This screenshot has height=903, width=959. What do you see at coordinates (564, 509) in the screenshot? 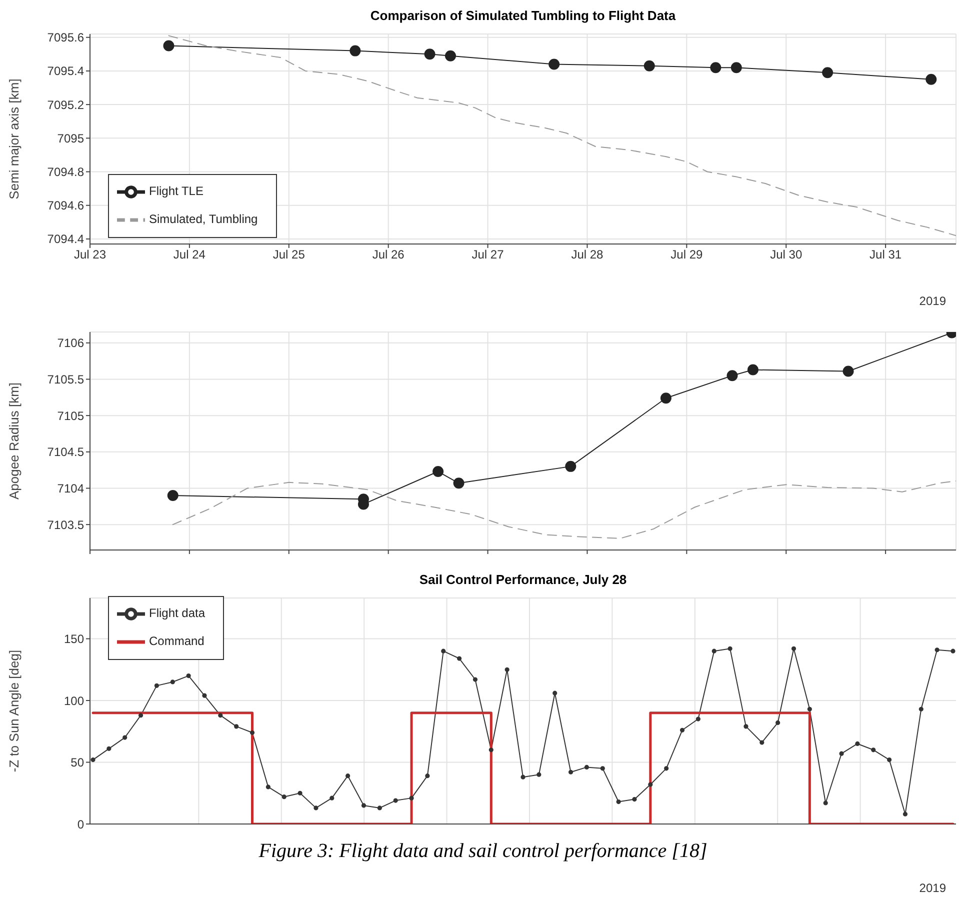
I see `line-series` at bounding box center [564, 509].